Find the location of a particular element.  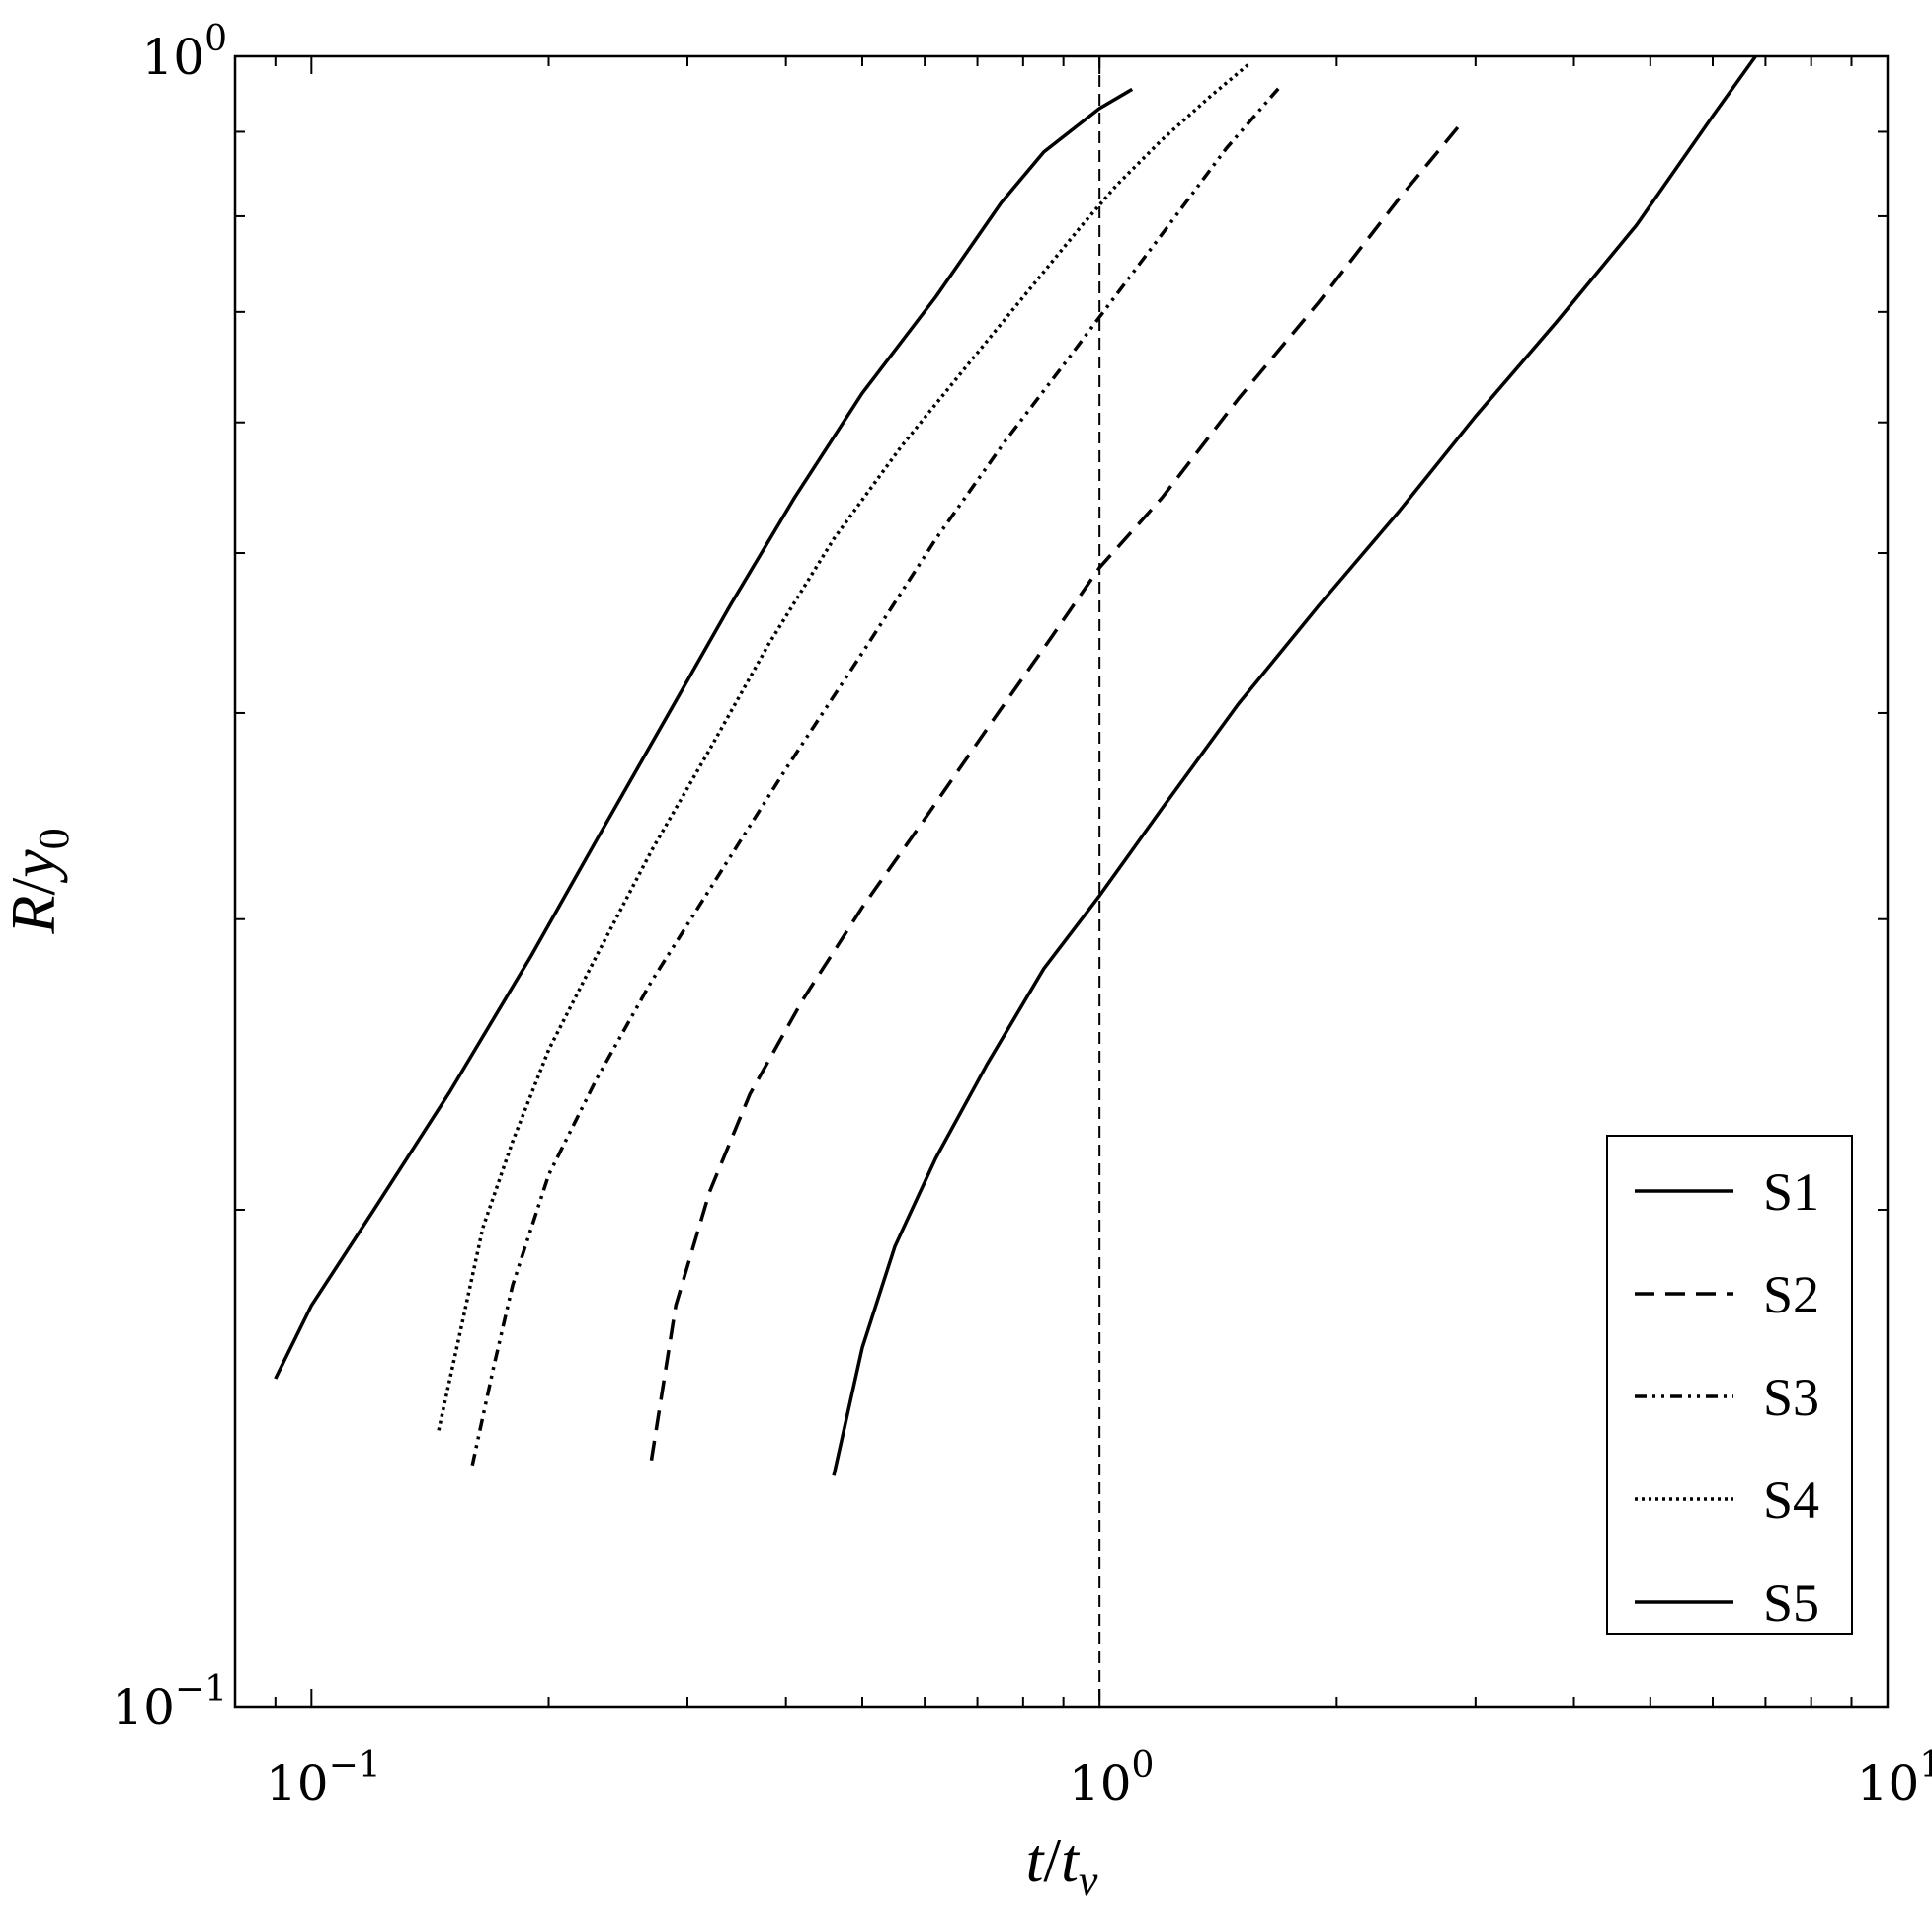

x-tick-label-2: 10¹ is located at coordinates (1894, 1778).